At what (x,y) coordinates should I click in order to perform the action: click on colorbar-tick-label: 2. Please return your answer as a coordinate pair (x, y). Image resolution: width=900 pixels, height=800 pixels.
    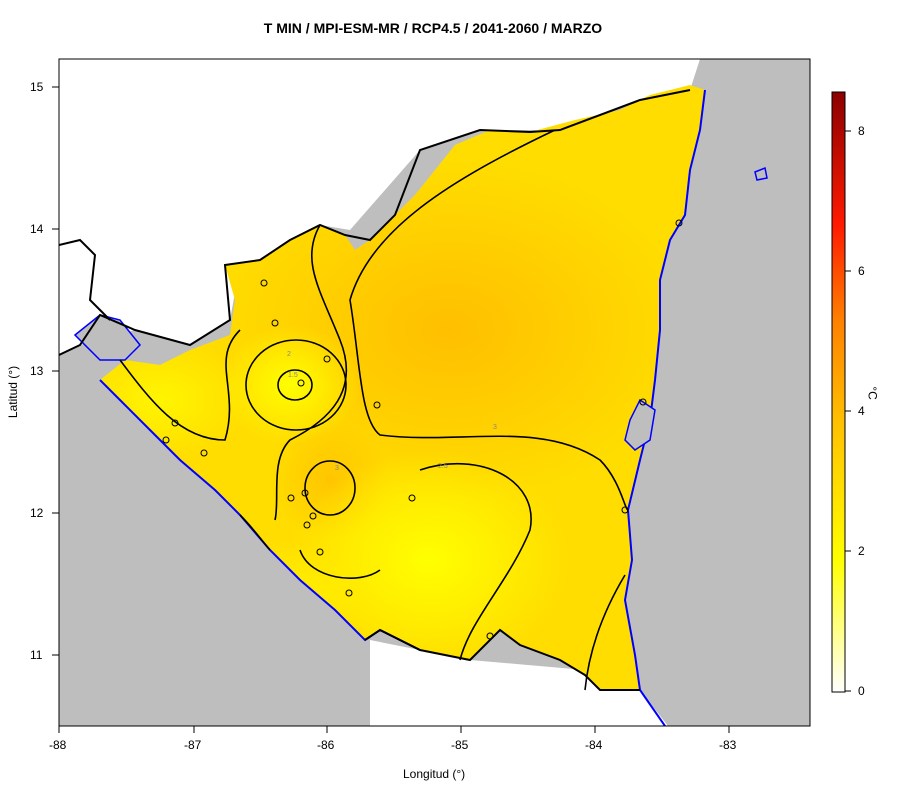
    Looking at the image, I should click on (861, 551).